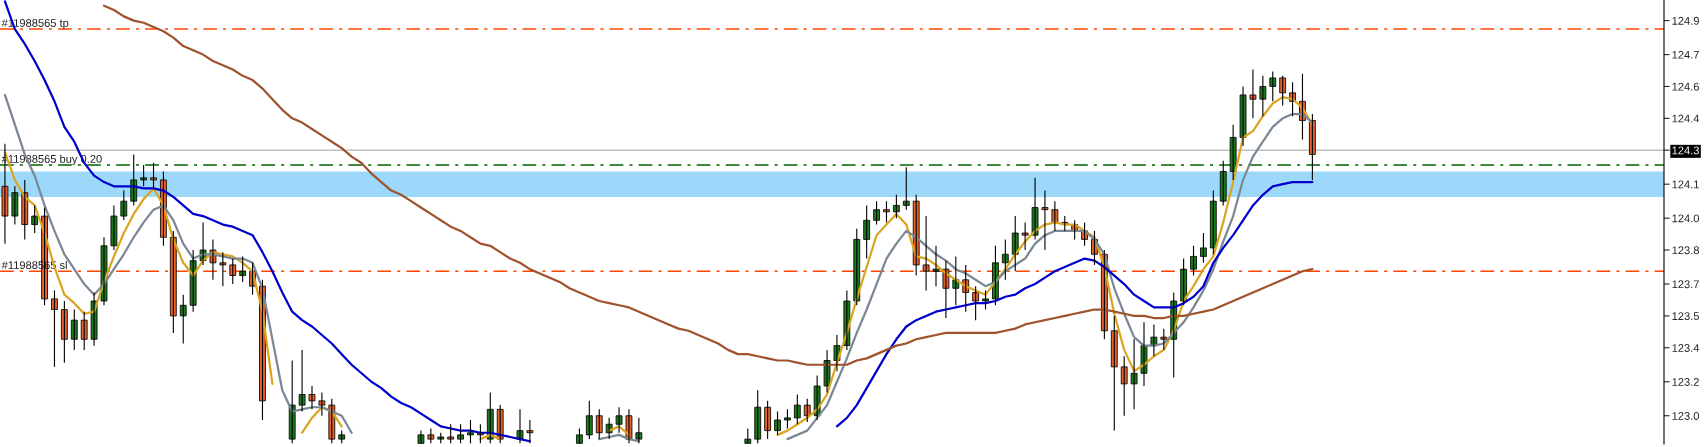 The image size is (1704, 447). Describe the element at coordinates (1685, 316) in the screenshot. I see `y-tick-label: 123.5` at that location.